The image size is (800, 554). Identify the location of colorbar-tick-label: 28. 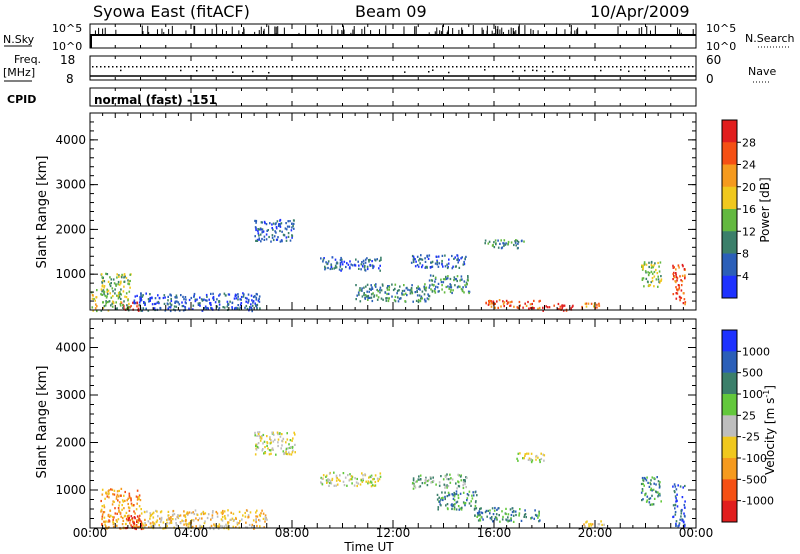
(749, 142).